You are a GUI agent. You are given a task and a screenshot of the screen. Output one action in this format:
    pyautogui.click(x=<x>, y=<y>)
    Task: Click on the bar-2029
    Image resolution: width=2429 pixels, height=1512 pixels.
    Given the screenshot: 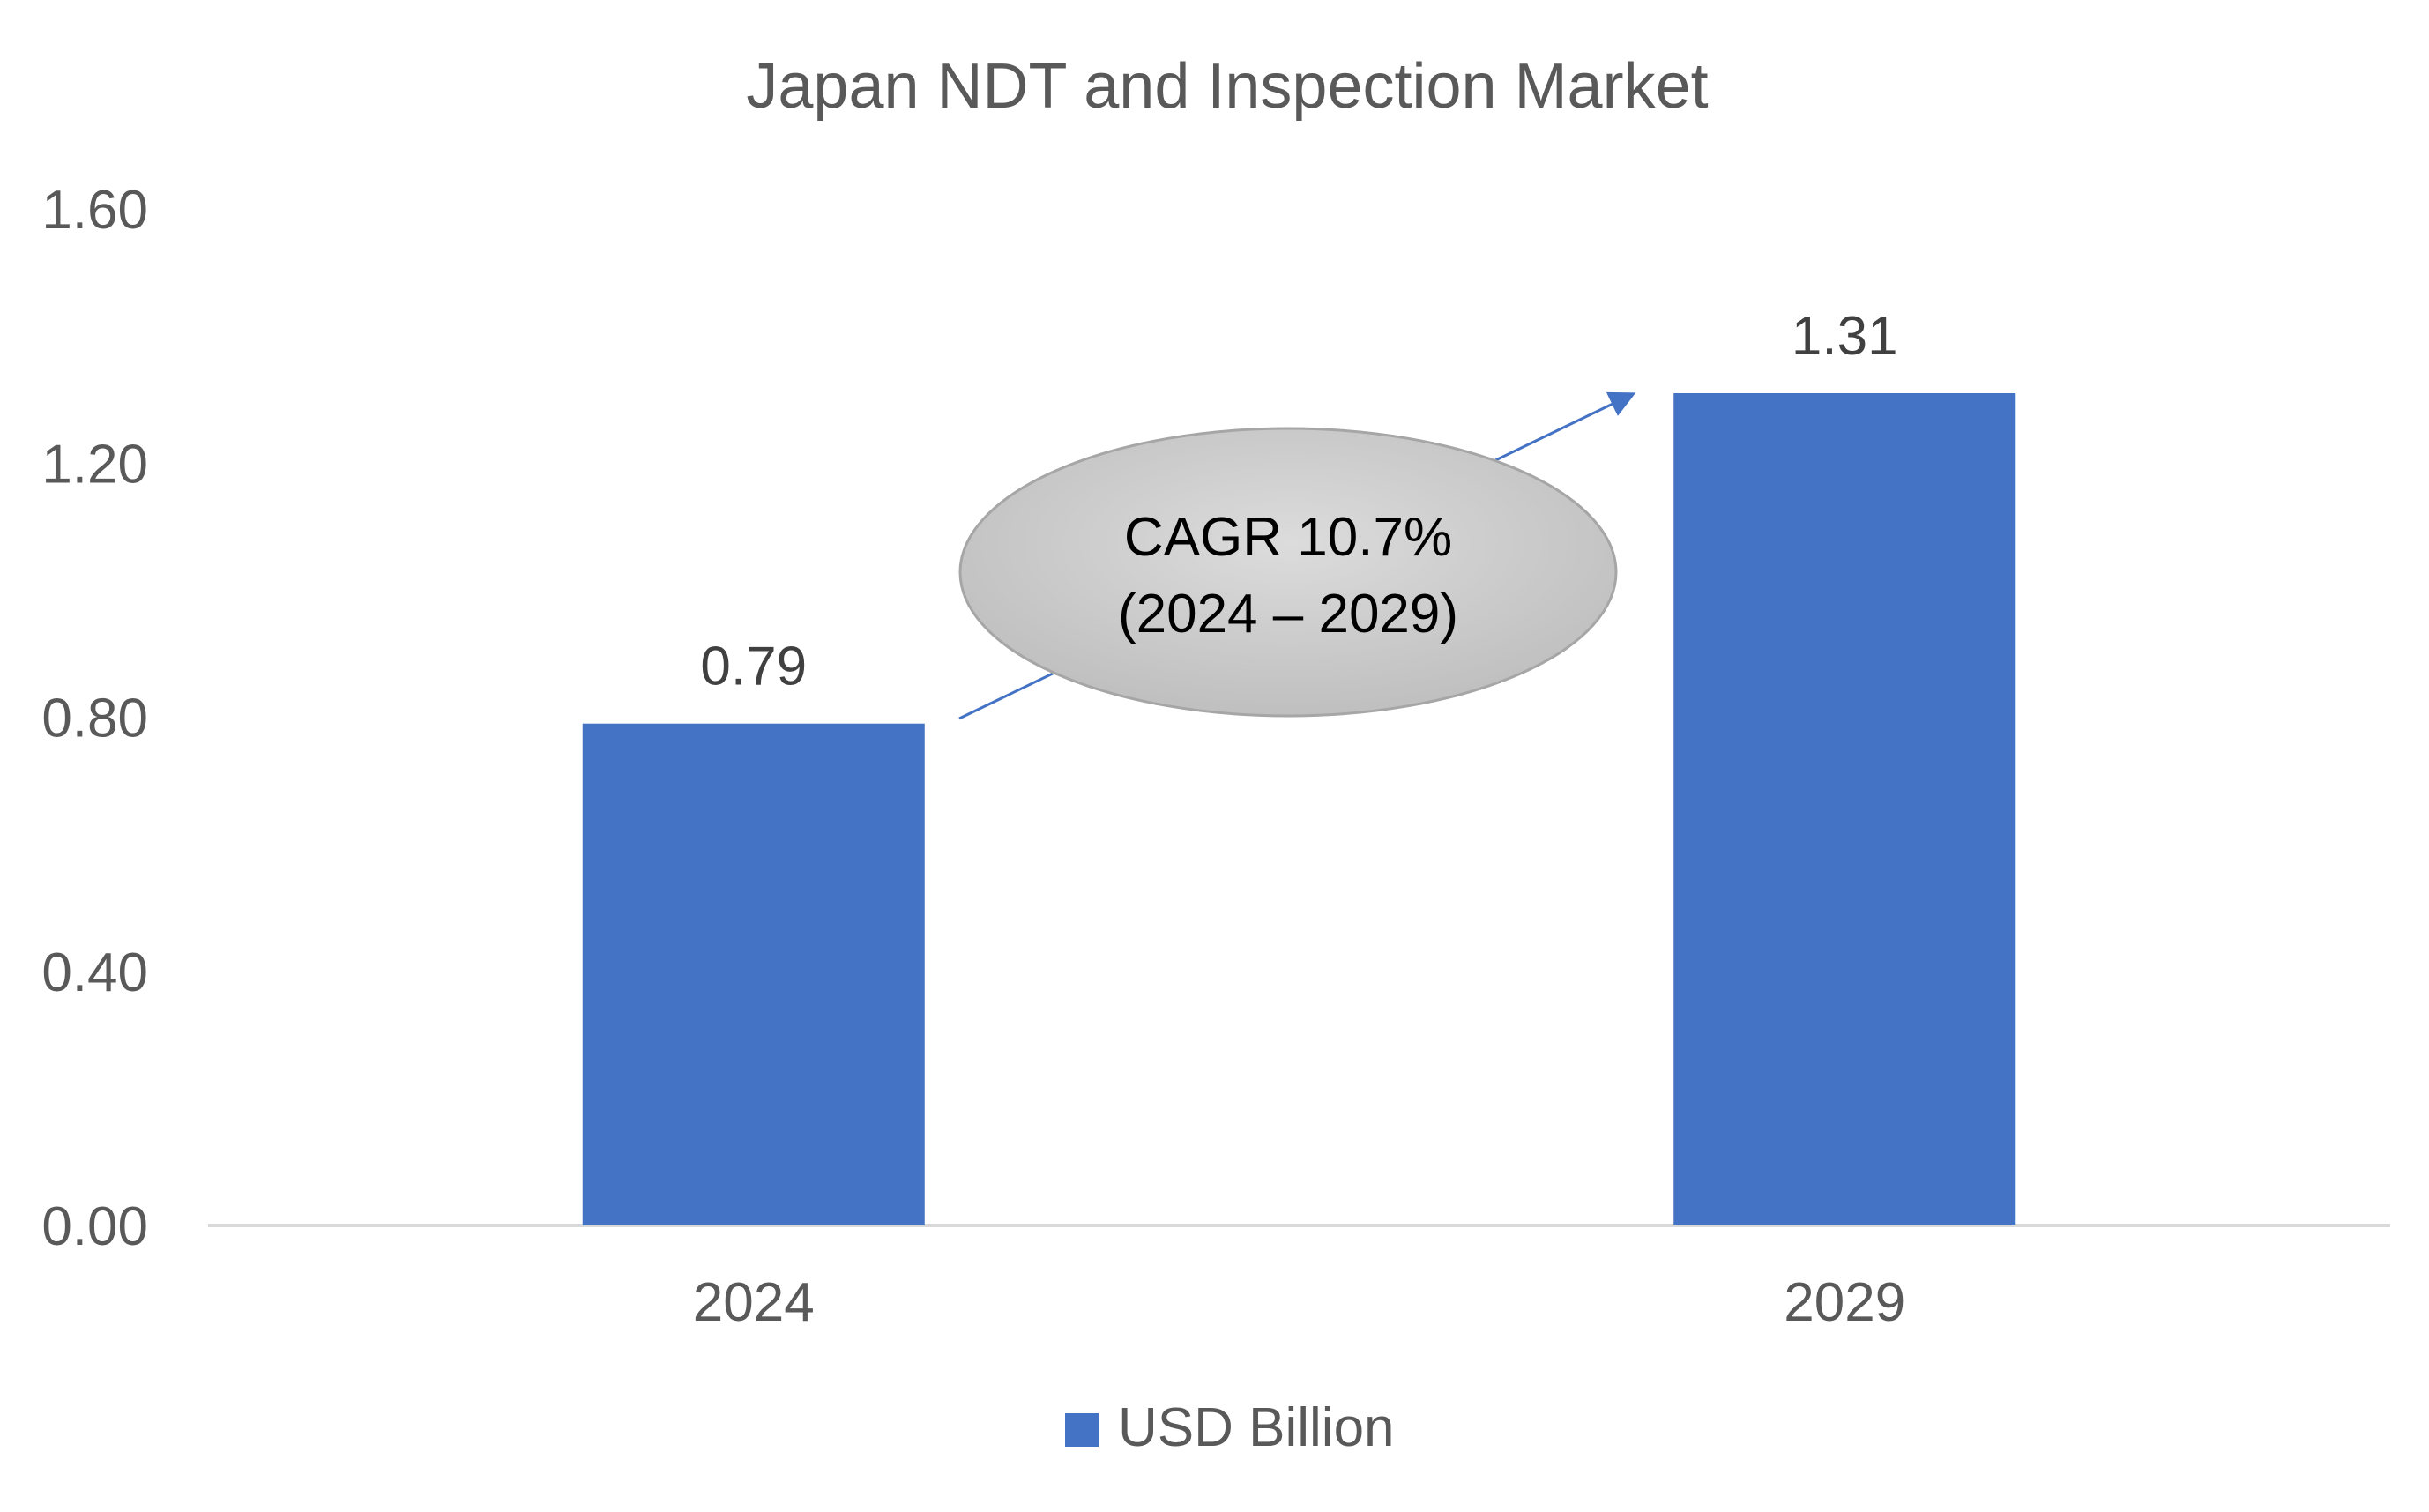 What is the action you would take?
    pyautogui.click(x=1845, y=809)
    